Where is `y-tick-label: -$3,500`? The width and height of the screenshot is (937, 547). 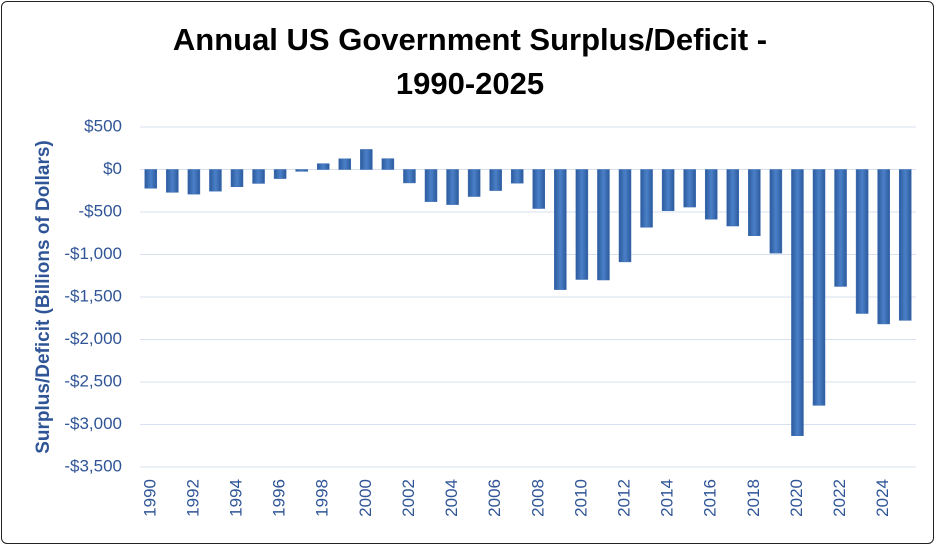
y-tick-label: -$3,500 is located at coordinates (93, 465).